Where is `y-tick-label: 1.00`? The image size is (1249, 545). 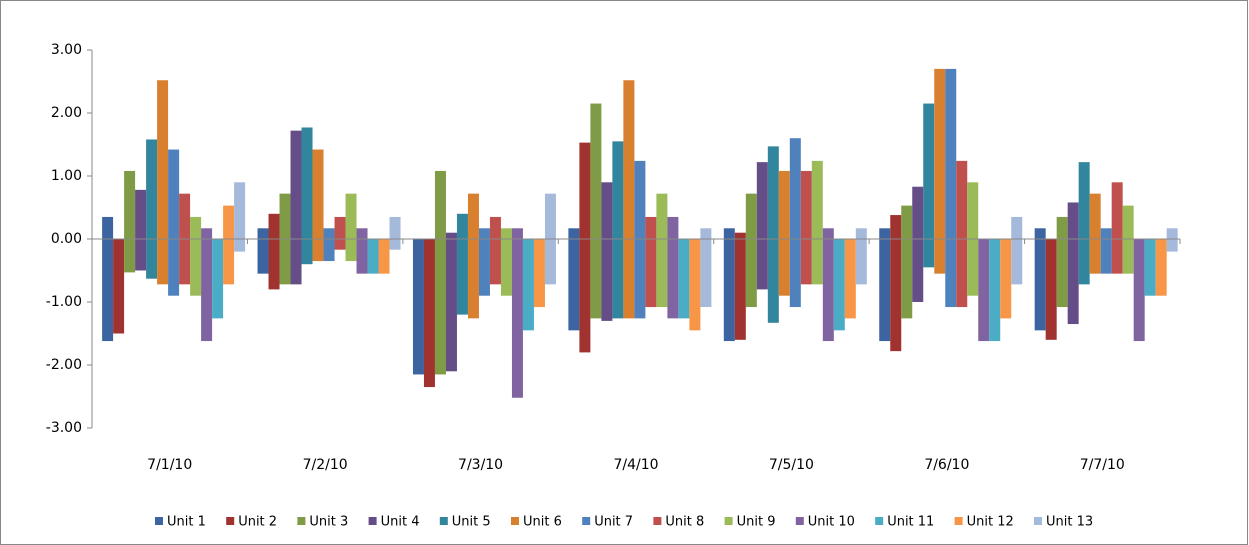
y-tick-label: 1.00 is located at coordinates (66, 176).